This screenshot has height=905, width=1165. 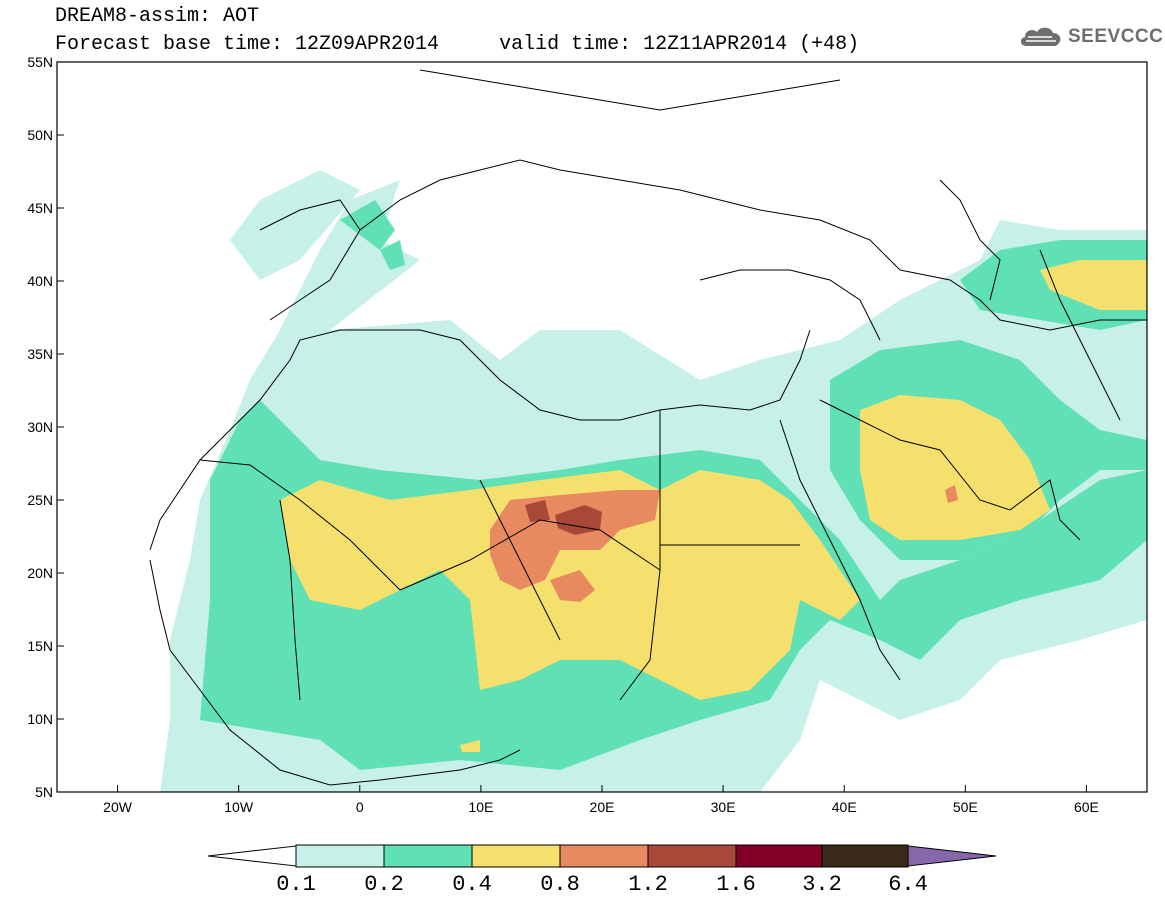 I want to click on cloud-icon, so click(x=1040, y=36).